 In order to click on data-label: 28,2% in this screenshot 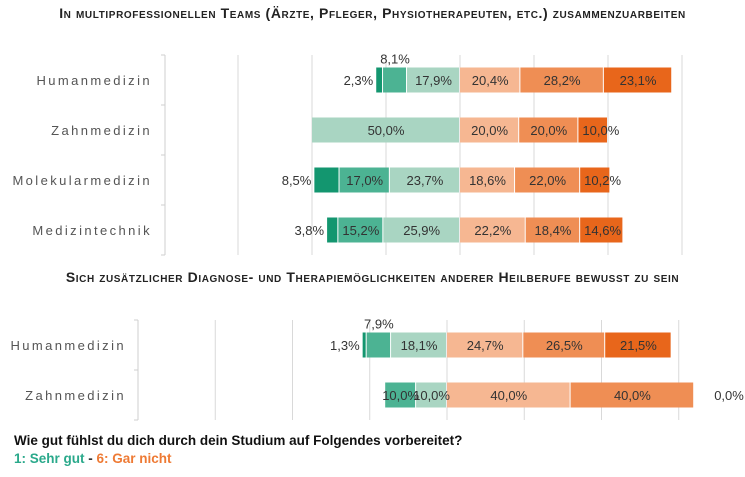, I will do `click(562, 80)`.